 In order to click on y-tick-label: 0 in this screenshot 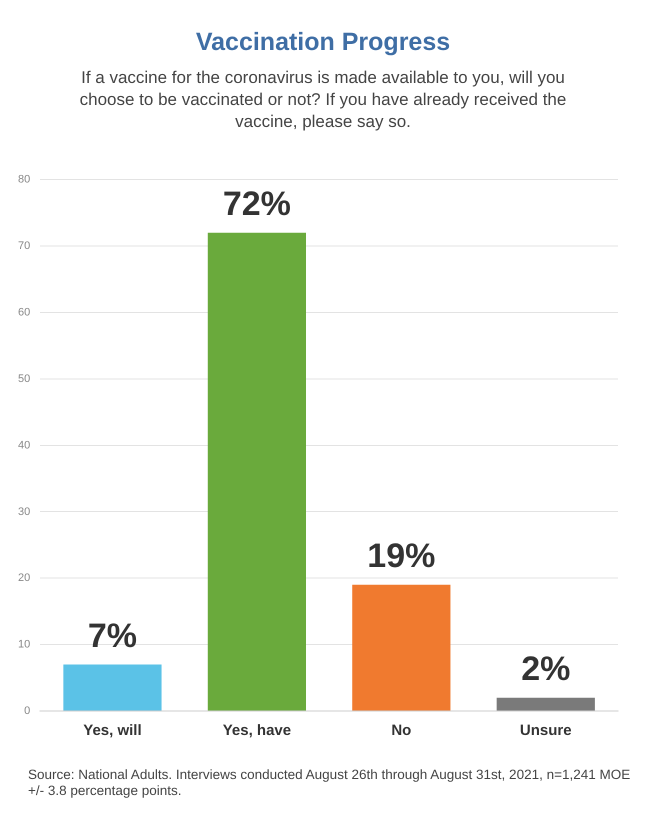, I will do `click(27, 711)`.